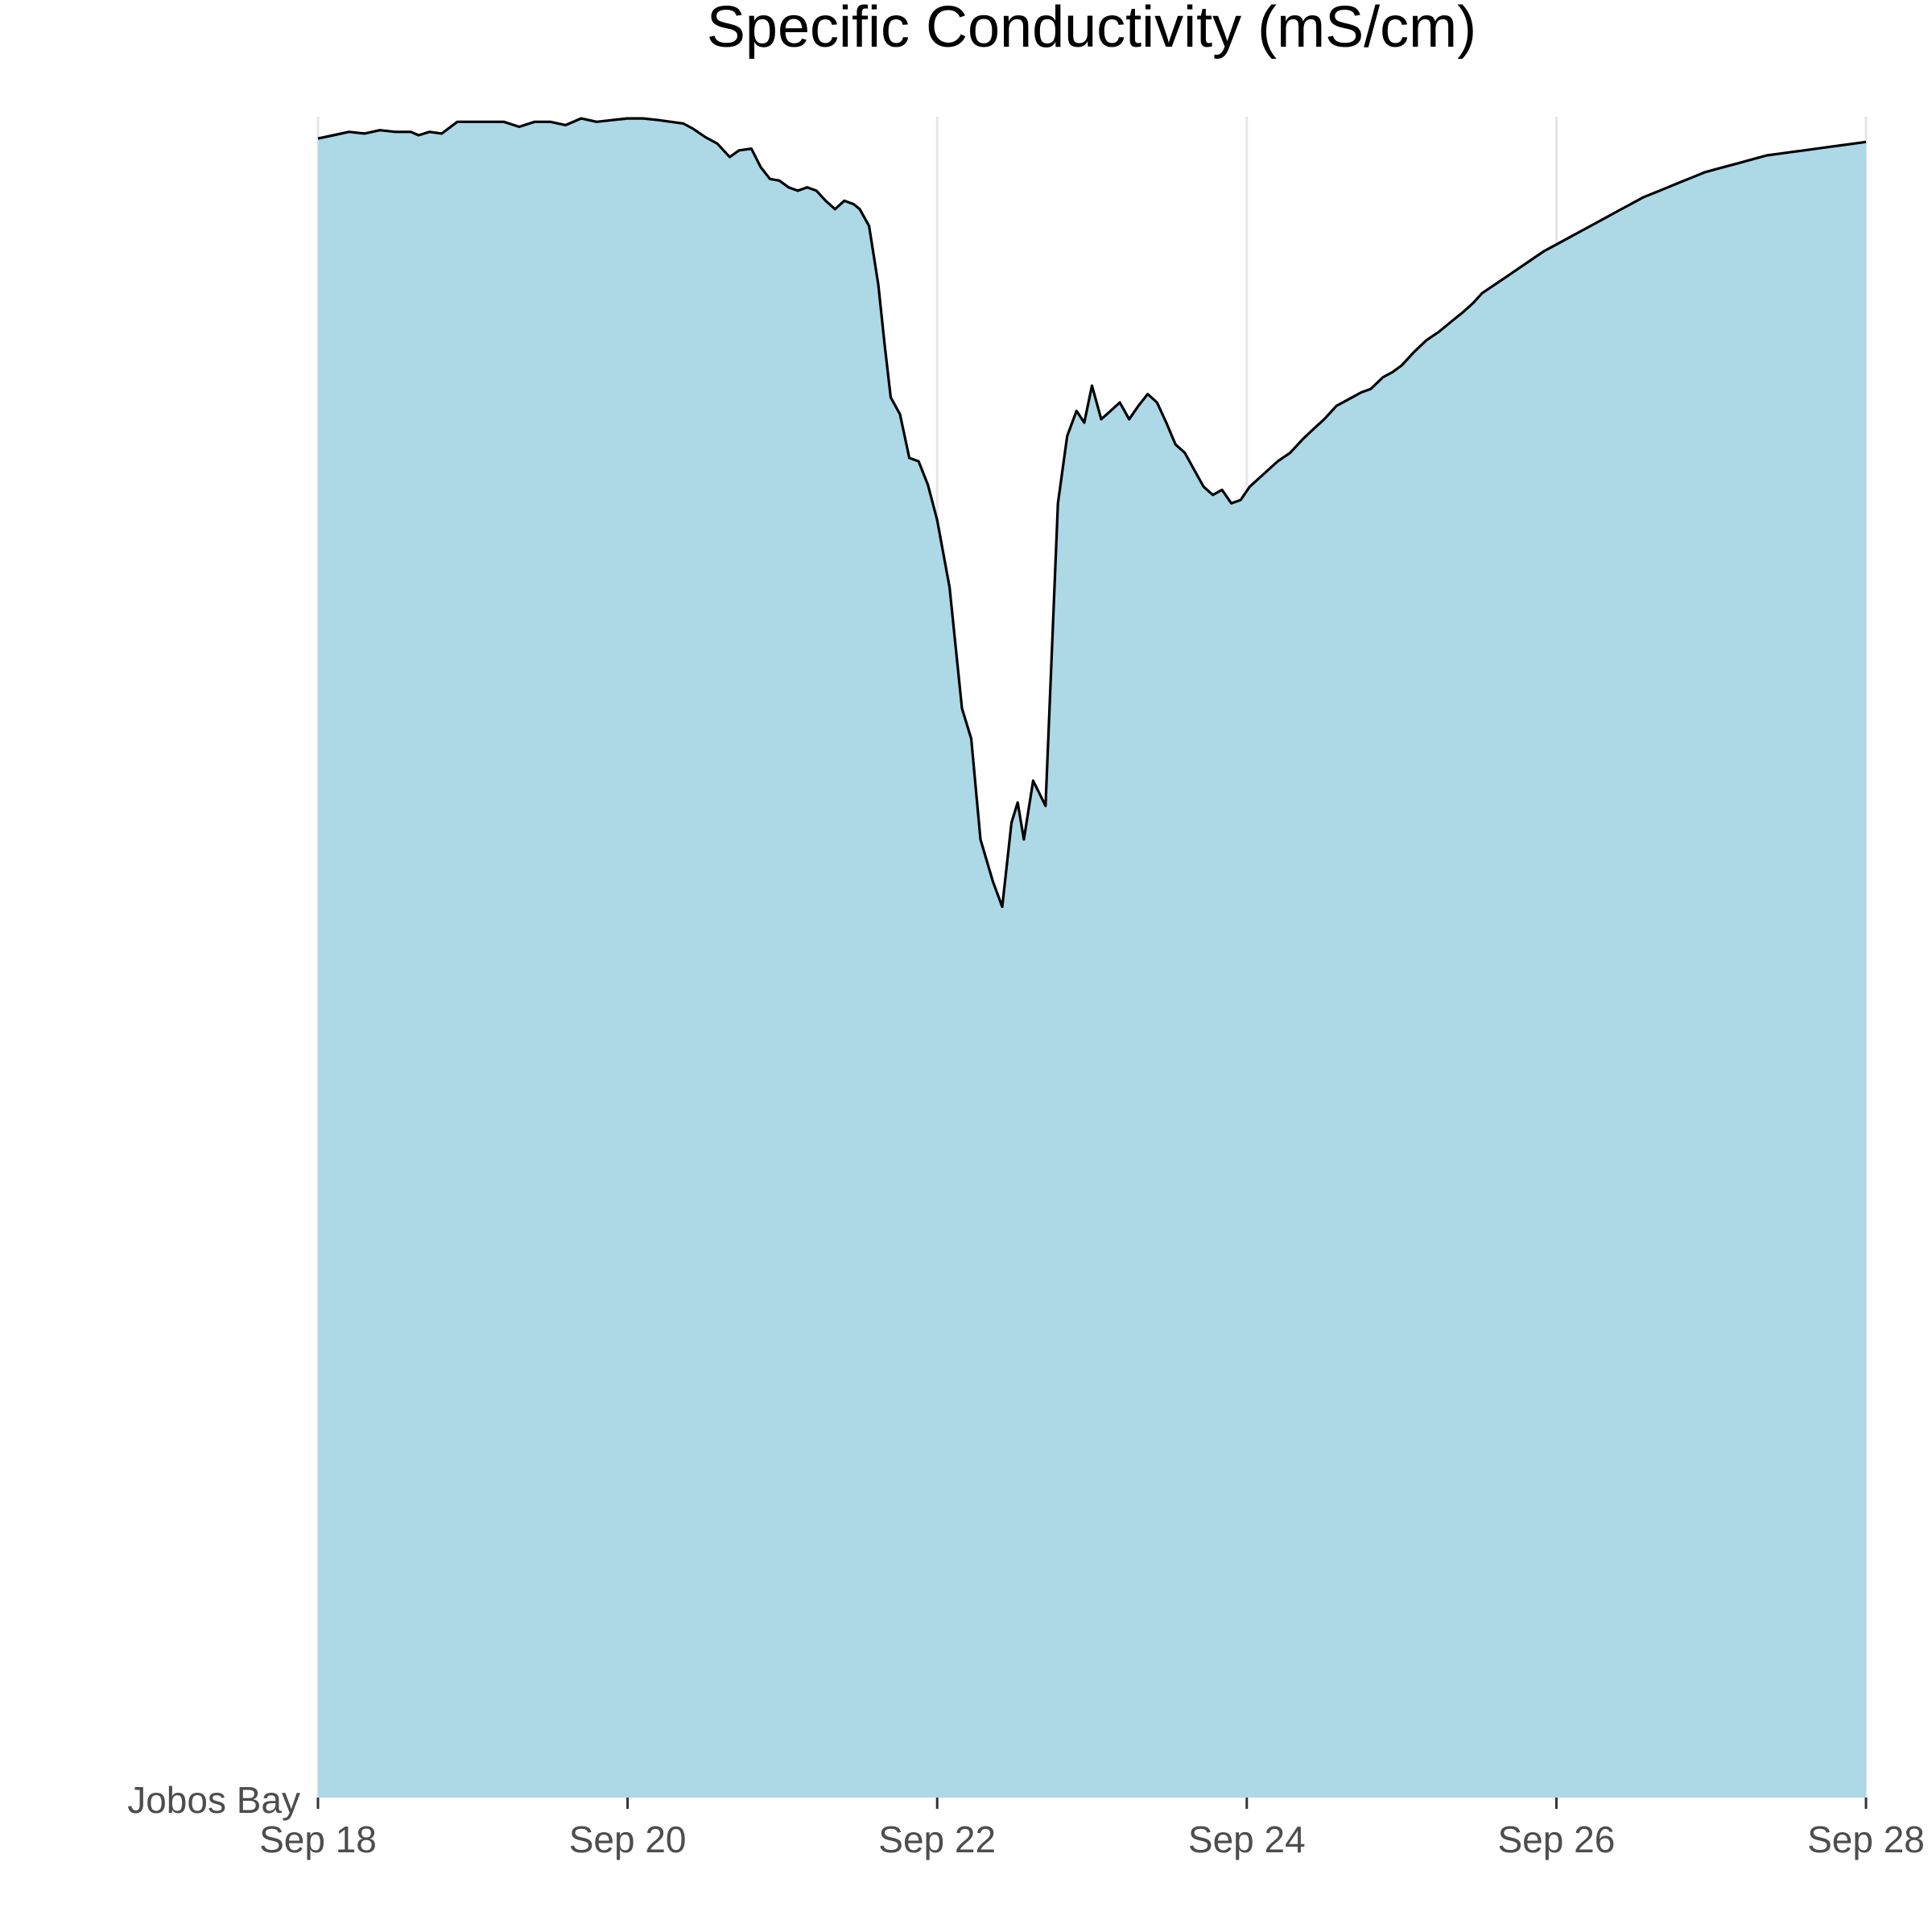 The image size is (1932, 1932). I want to click on chart-title: Specific Conductivity (mS/cm), so click(1091, 30).